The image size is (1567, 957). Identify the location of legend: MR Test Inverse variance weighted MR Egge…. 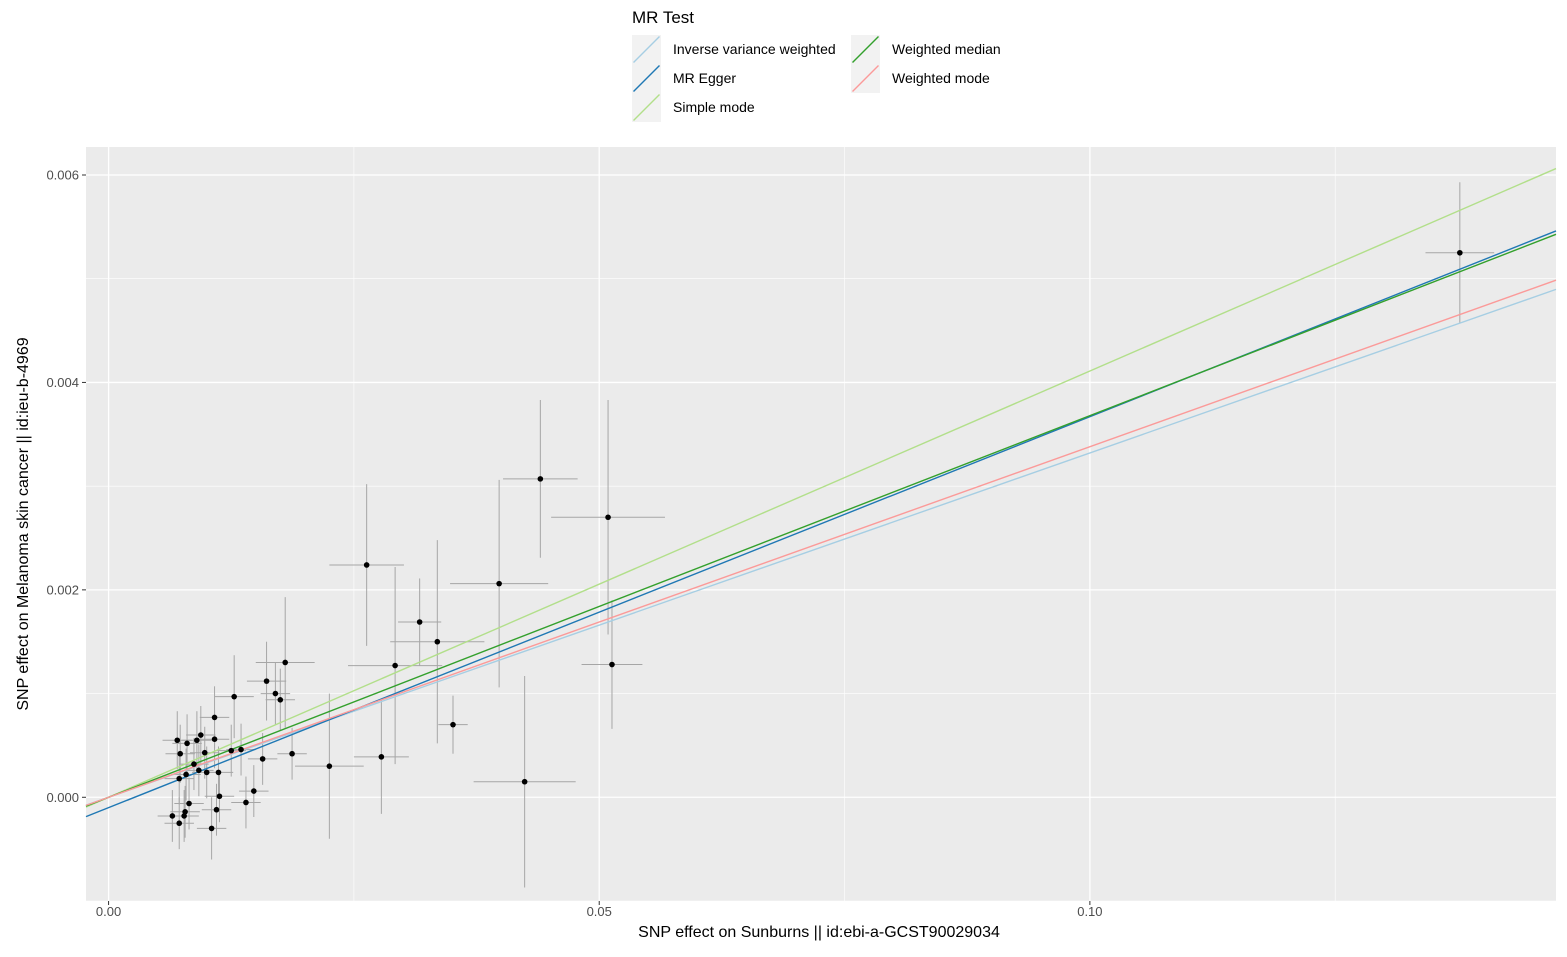
(816, 65).